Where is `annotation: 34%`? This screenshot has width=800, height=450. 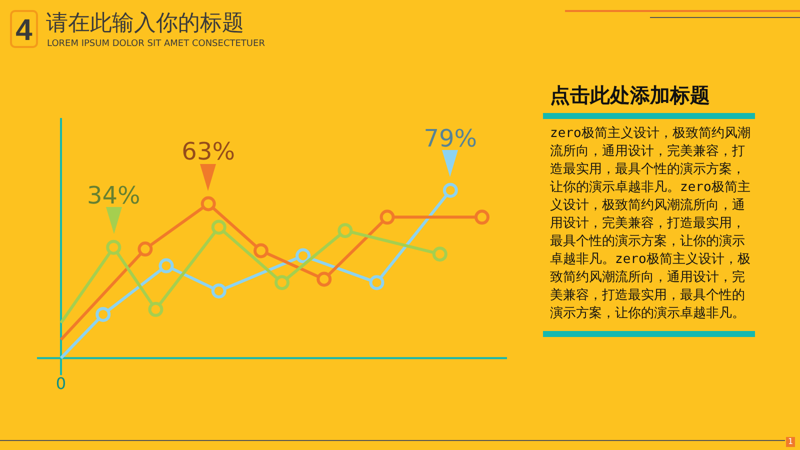
annotation: 34% is located at coordinates (113, 195).